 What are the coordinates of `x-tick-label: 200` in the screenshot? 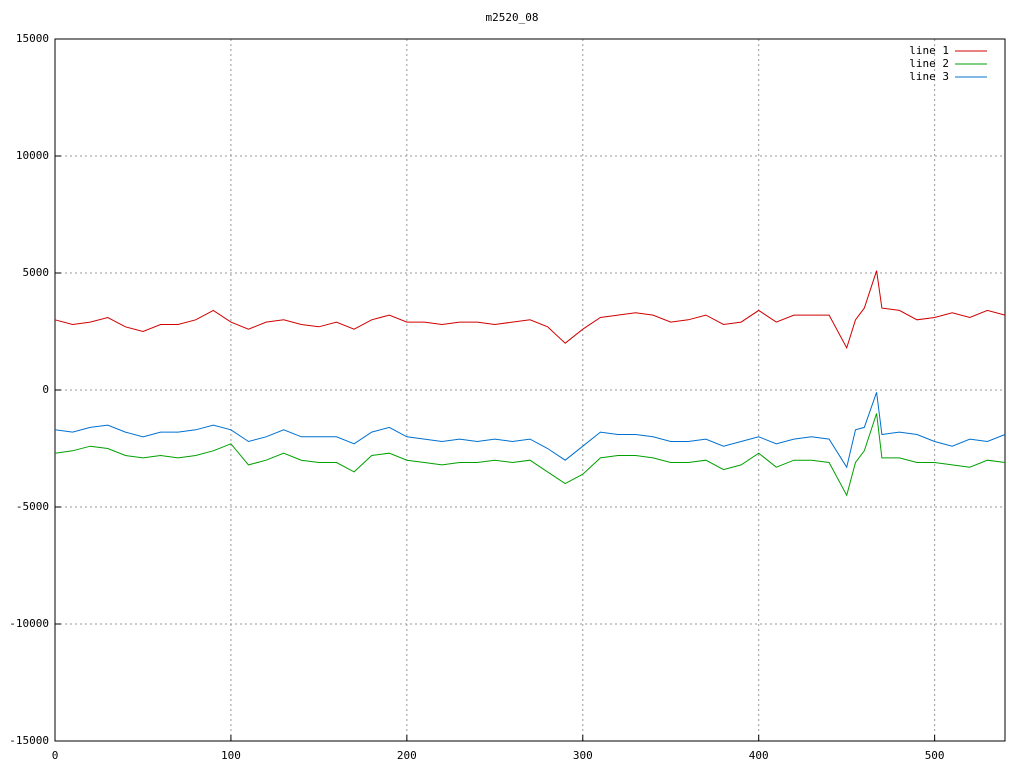 It's located at (407, 755).